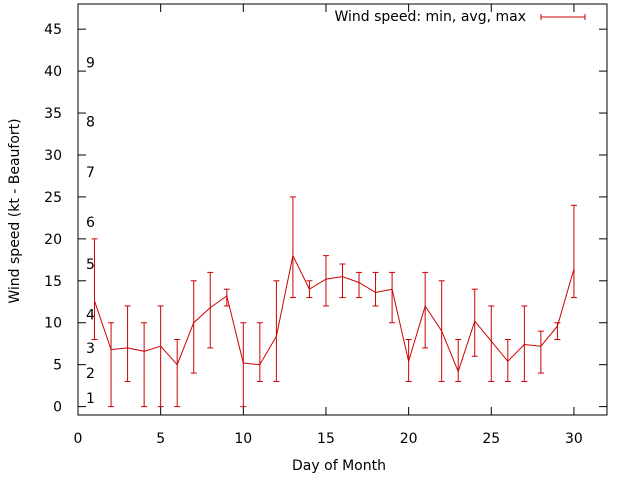 Image resolution: width=640 pixels, height=480 pixels. What do you see at coordinates (53, 114) in the screenshot?
I see `y-tick-label: 35` at bounding box center [53, 114].